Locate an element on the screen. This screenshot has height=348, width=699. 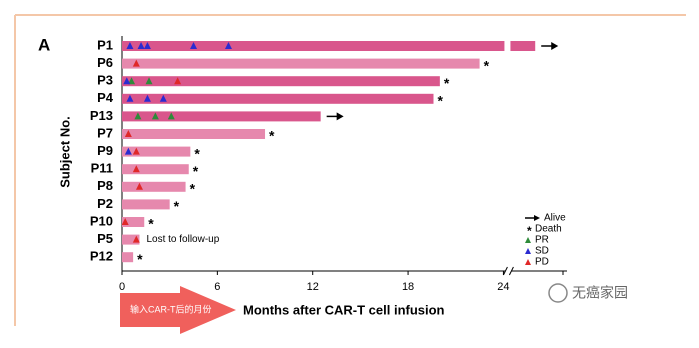
legend-label: PR is located at coordinates (542, 240).